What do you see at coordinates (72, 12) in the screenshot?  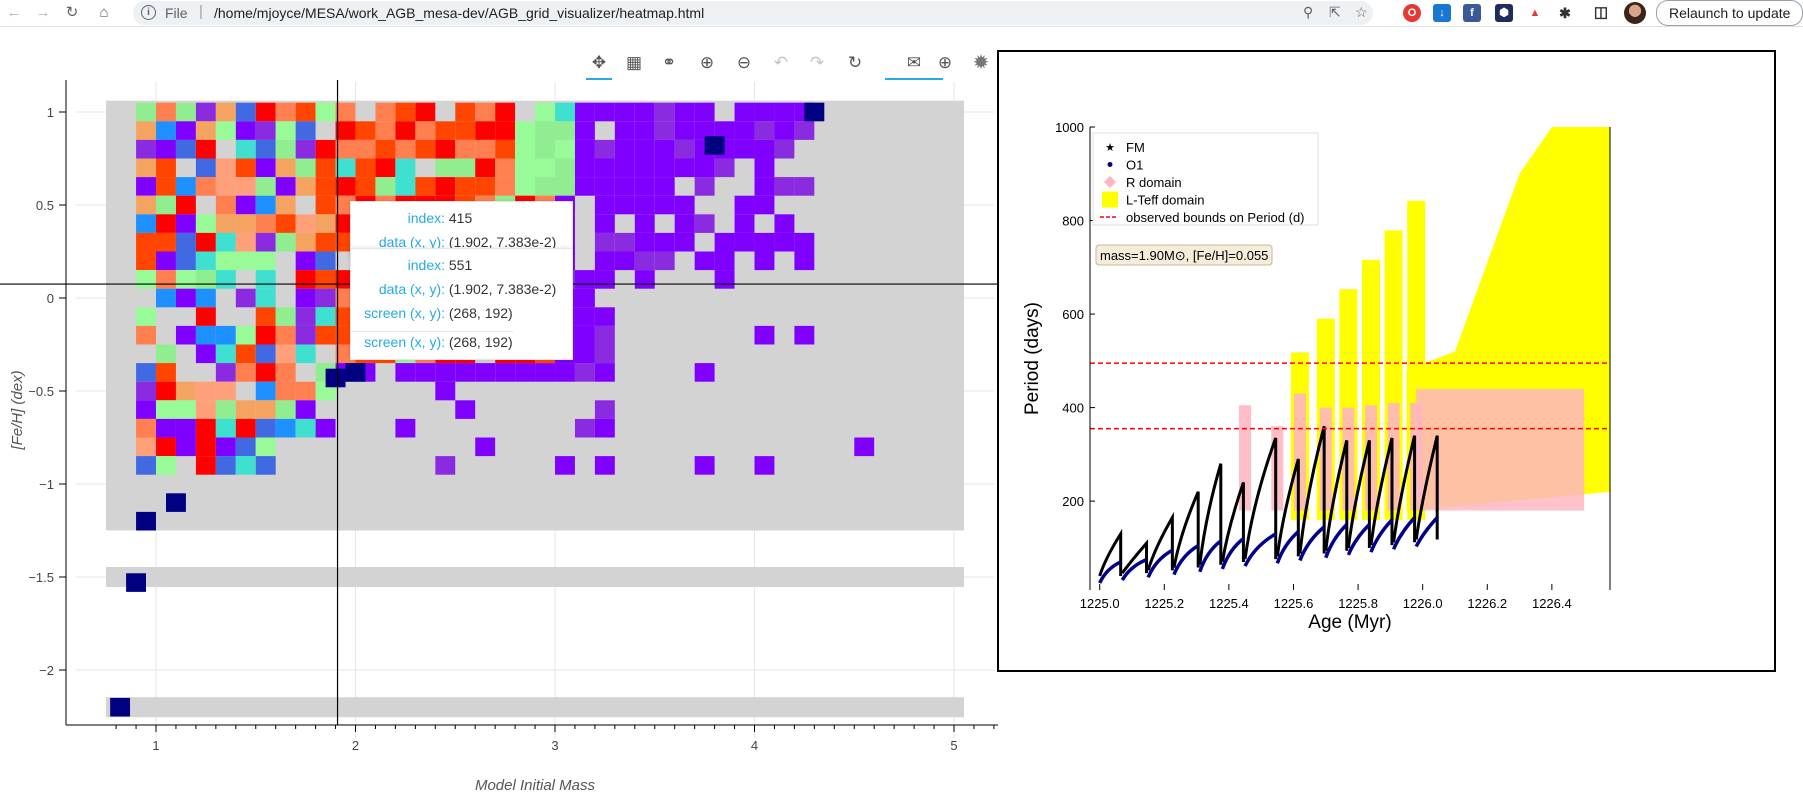 I see `reload-icon: ↻` at bounding box center [72, 12].